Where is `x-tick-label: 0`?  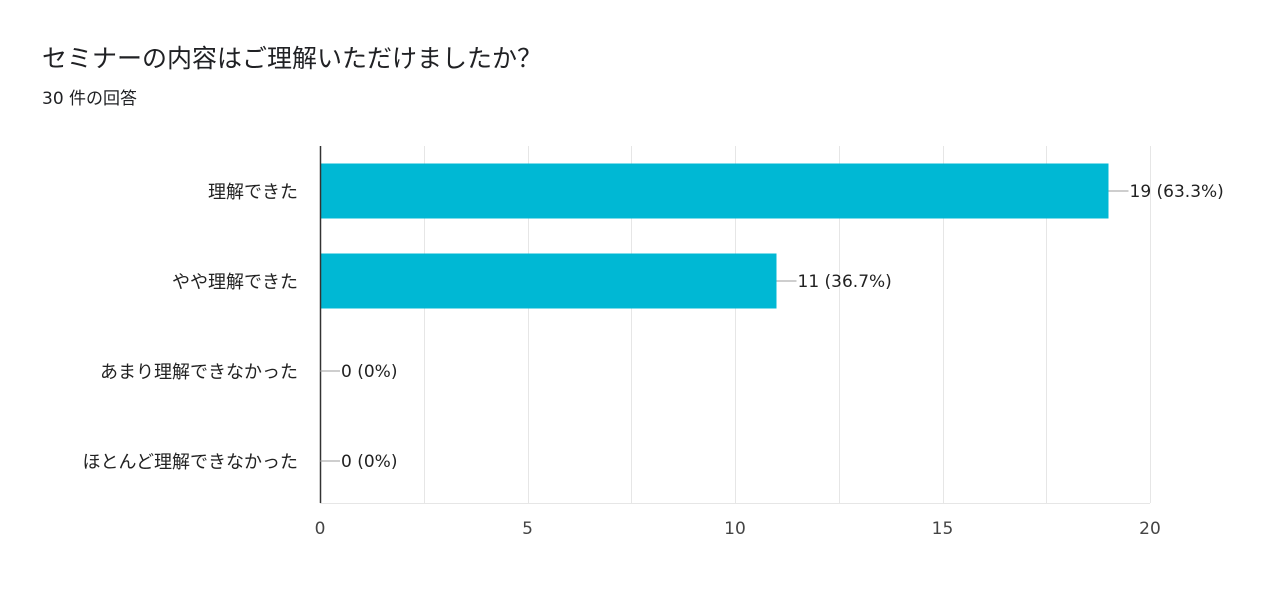
x-tick-label: 0 is located at coordinates (320, 529).